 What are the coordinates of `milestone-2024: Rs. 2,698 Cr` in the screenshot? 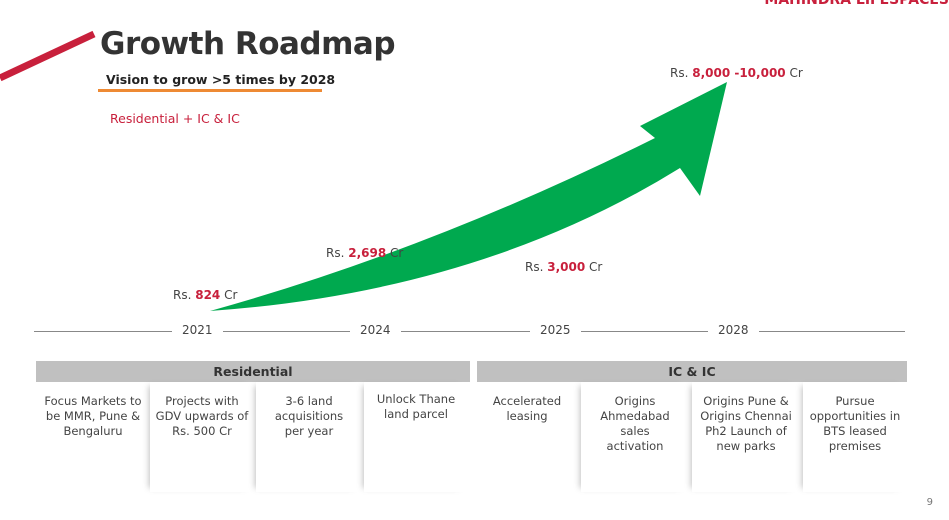 It's located at (365, 253).